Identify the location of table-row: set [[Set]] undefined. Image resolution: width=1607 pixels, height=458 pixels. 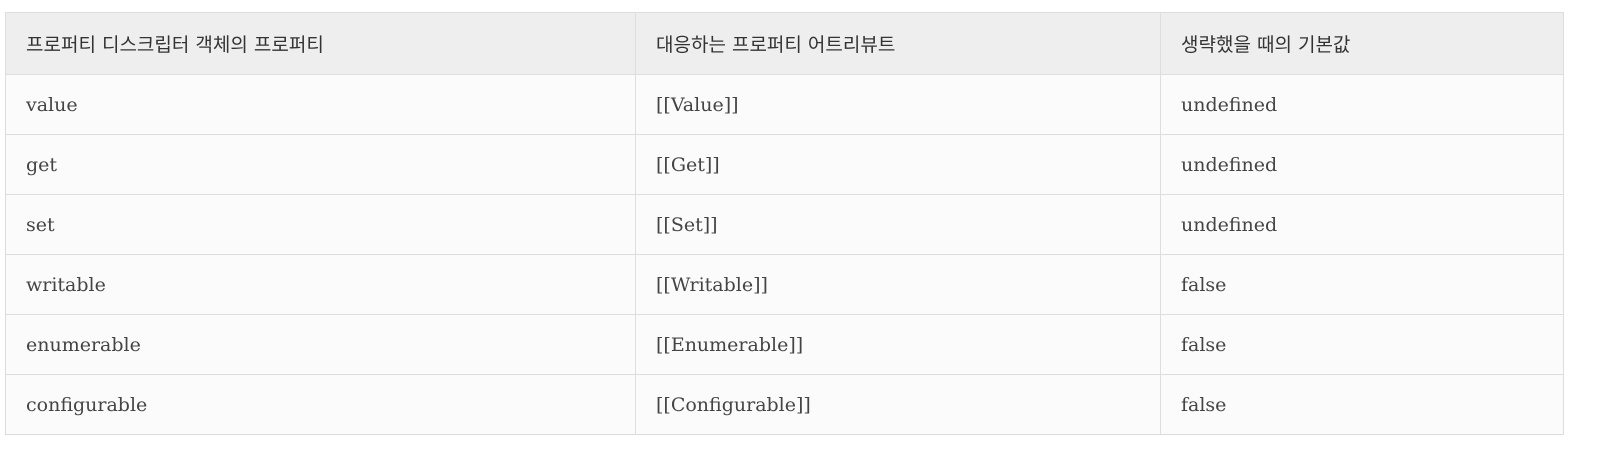
(784, 224).